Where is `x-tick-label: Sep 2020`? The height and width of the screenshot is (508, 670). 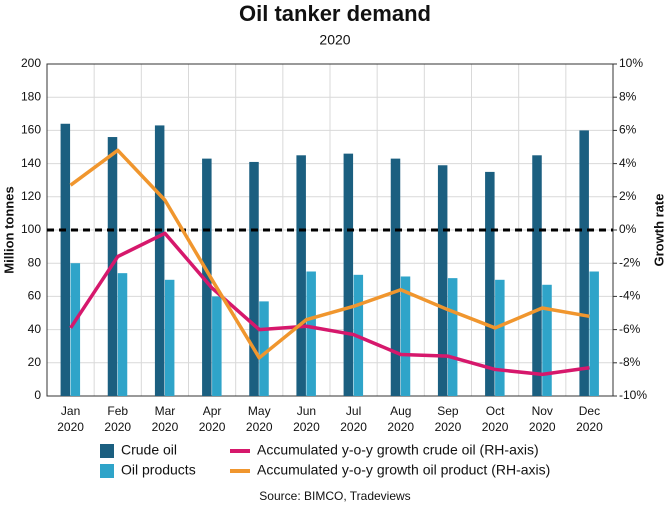
x-tick-label: Sep 2020 is located at coordinates (448, 419).